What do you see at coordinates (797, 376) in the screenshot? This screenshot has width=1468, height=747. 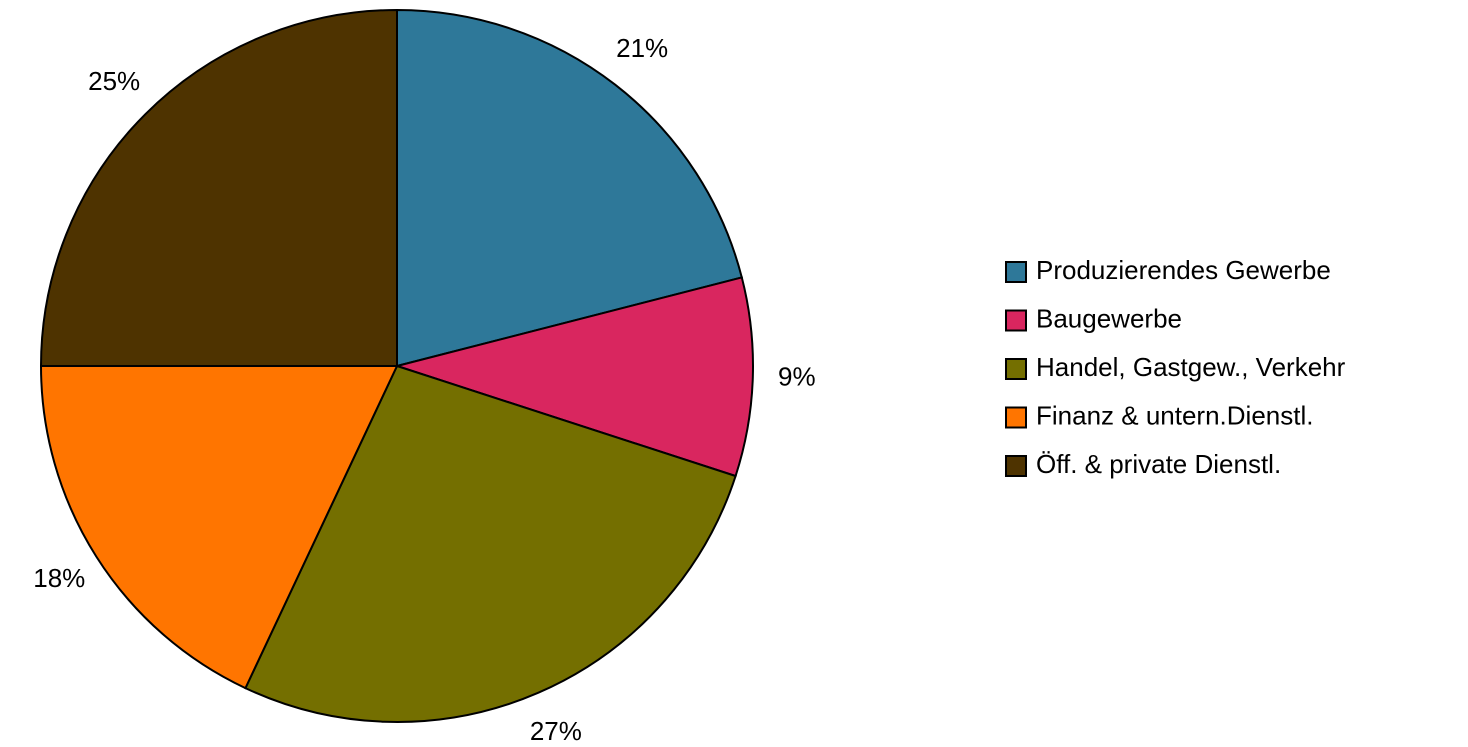 I see `data-label: 9%` at bounding box center [797, 376].